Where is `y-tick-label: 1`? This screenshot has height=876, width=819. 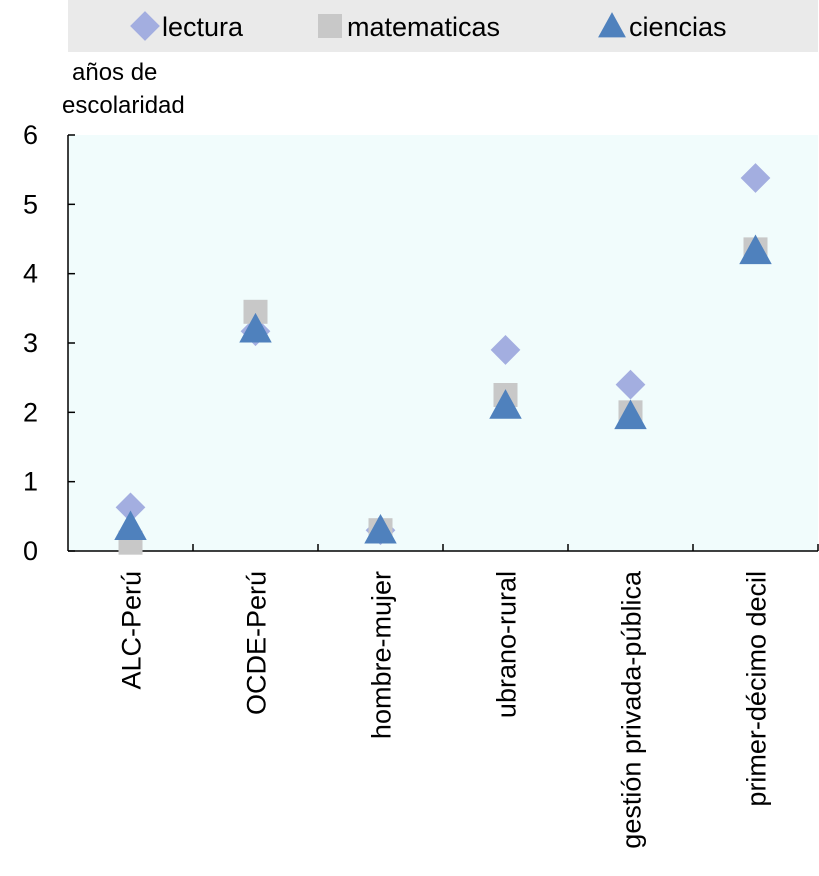 y-tick-label: 1 is located at coordinates (30, 482).